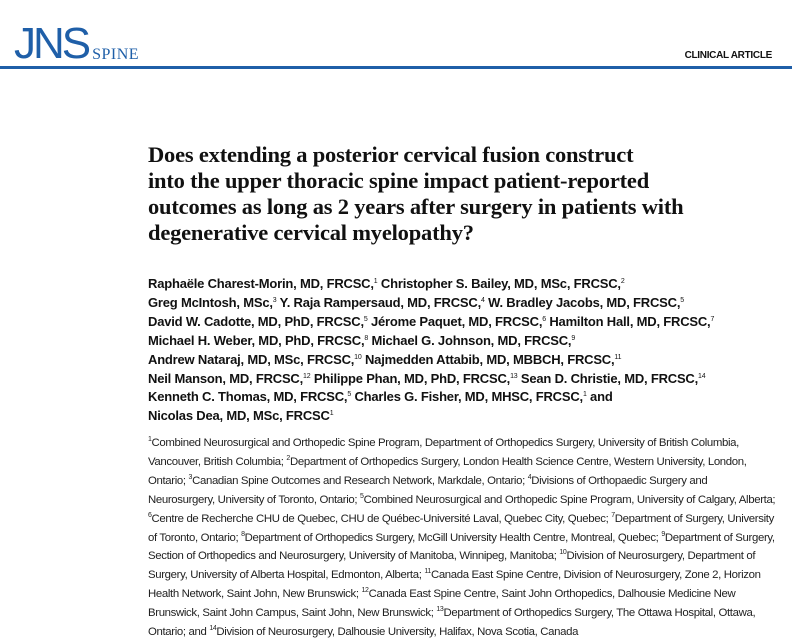  I want to click on article-type-label: CLINICAL ARTICLE, so click(728, 55).